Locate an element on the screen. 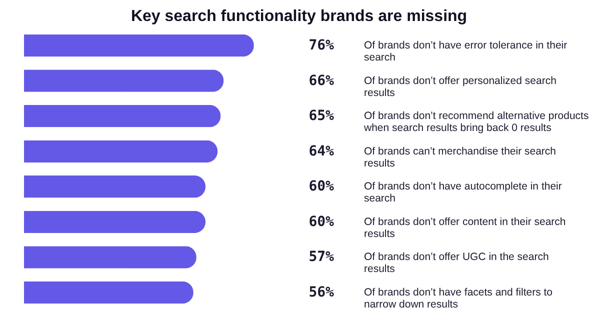 The width and height of the screenshot is (600, 334). data-label: 64% is located at coordinates (321, 151).